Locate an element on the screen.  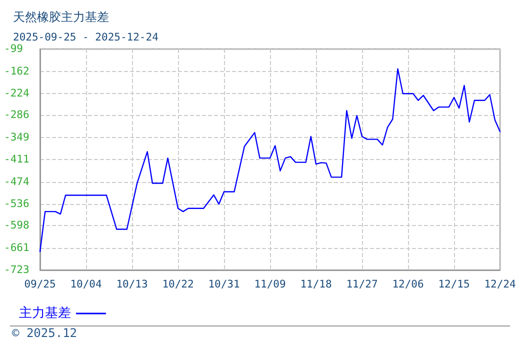
x-tick-label: 12/24 is located at coordinates (500, 284).